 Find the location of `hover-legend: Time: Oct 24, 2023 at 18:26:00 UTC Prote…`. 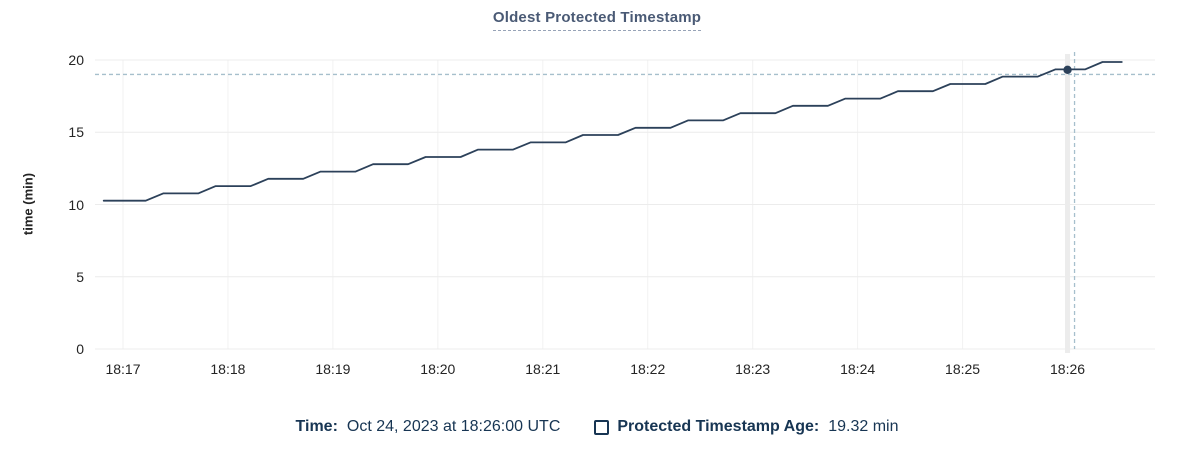

hover-legend: Time: Oct 24, 2023 at 18:26:00 UTC Prote… is located at coordinates (597, 427).